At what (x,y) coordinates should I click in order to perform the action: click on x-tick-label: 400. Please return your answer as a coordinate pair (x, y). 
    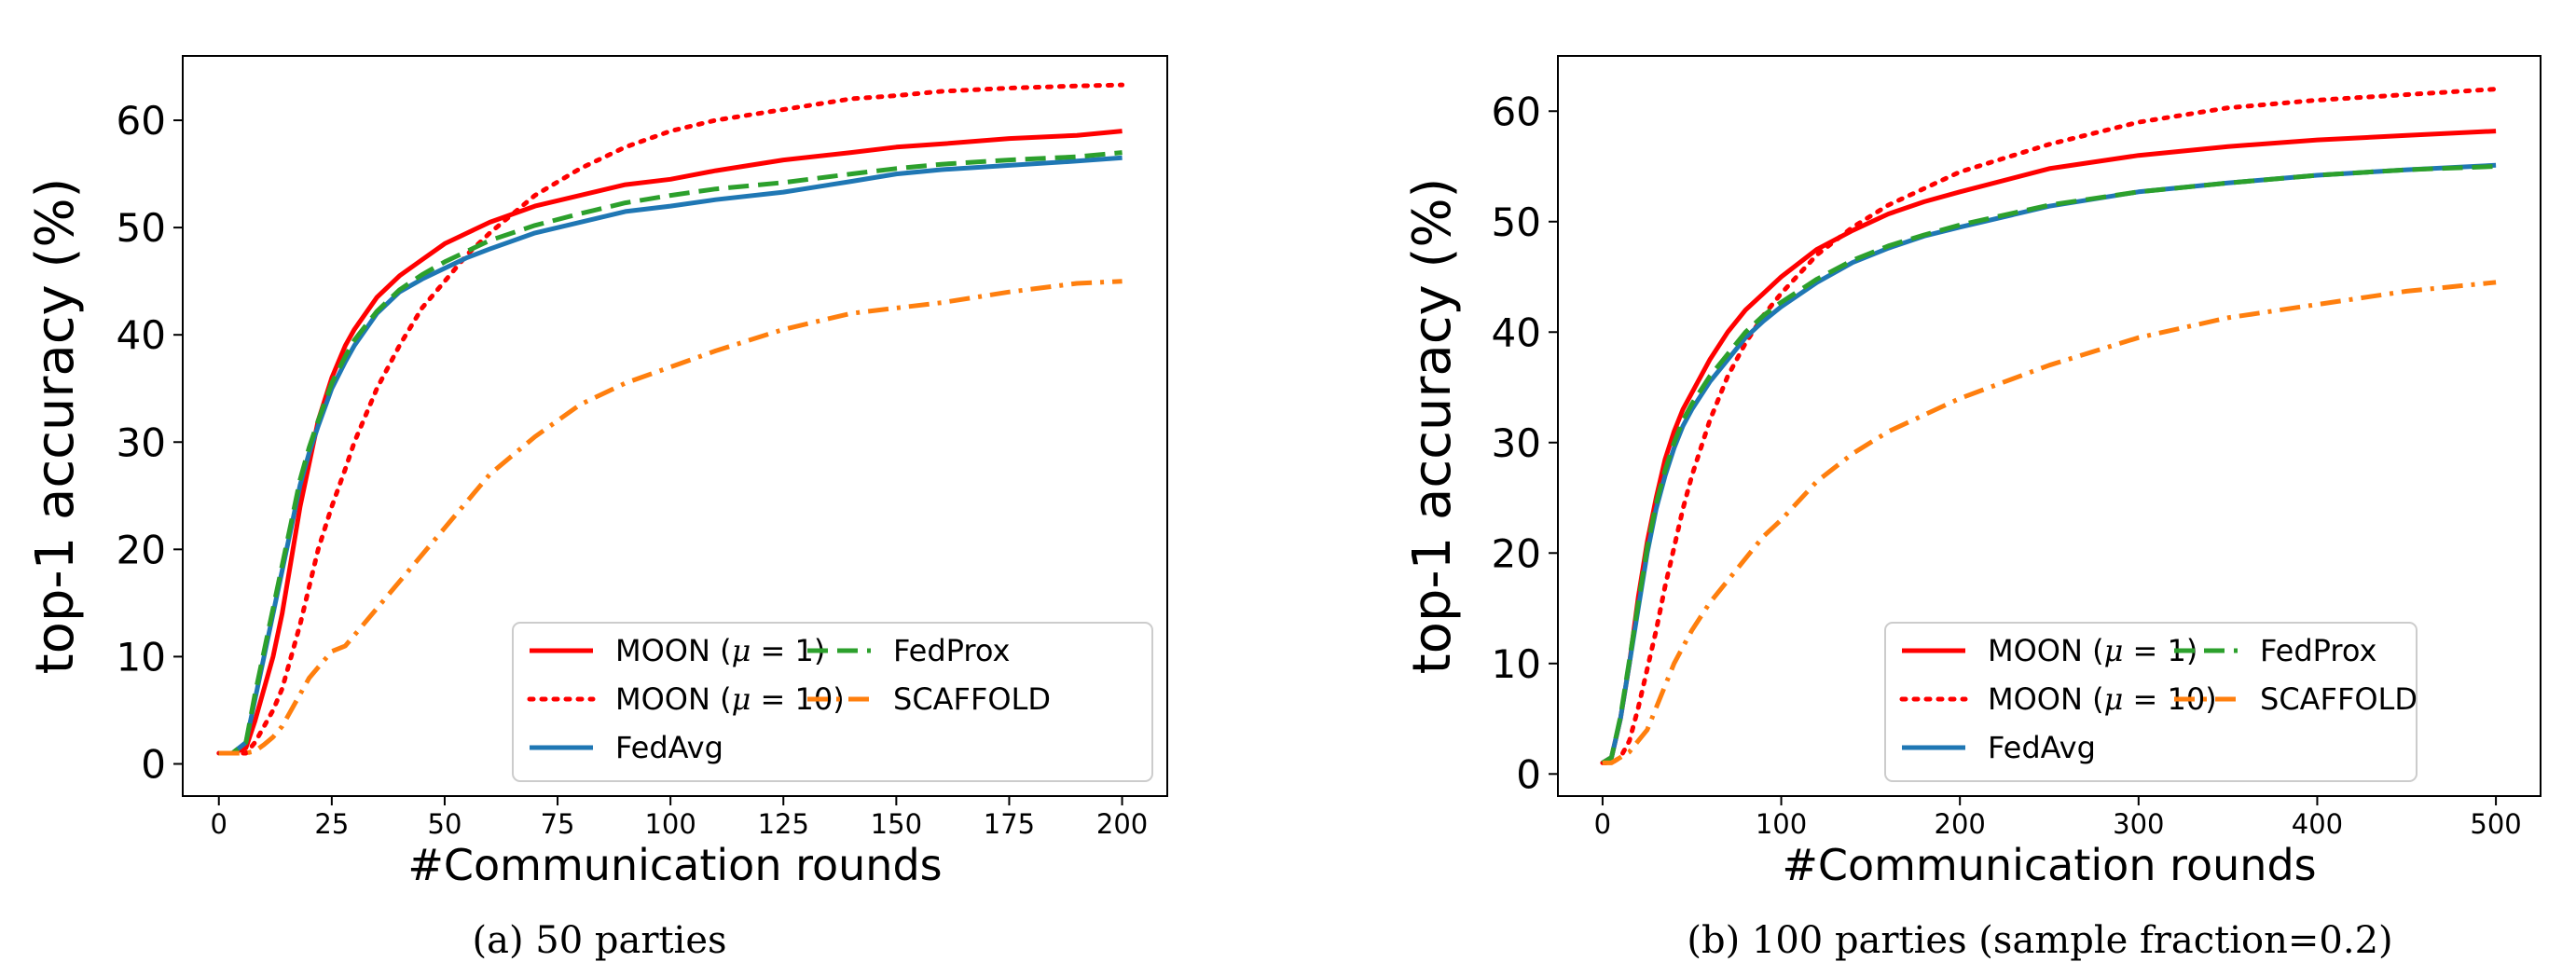
    Looking at the image, I should click on (2317, 824).